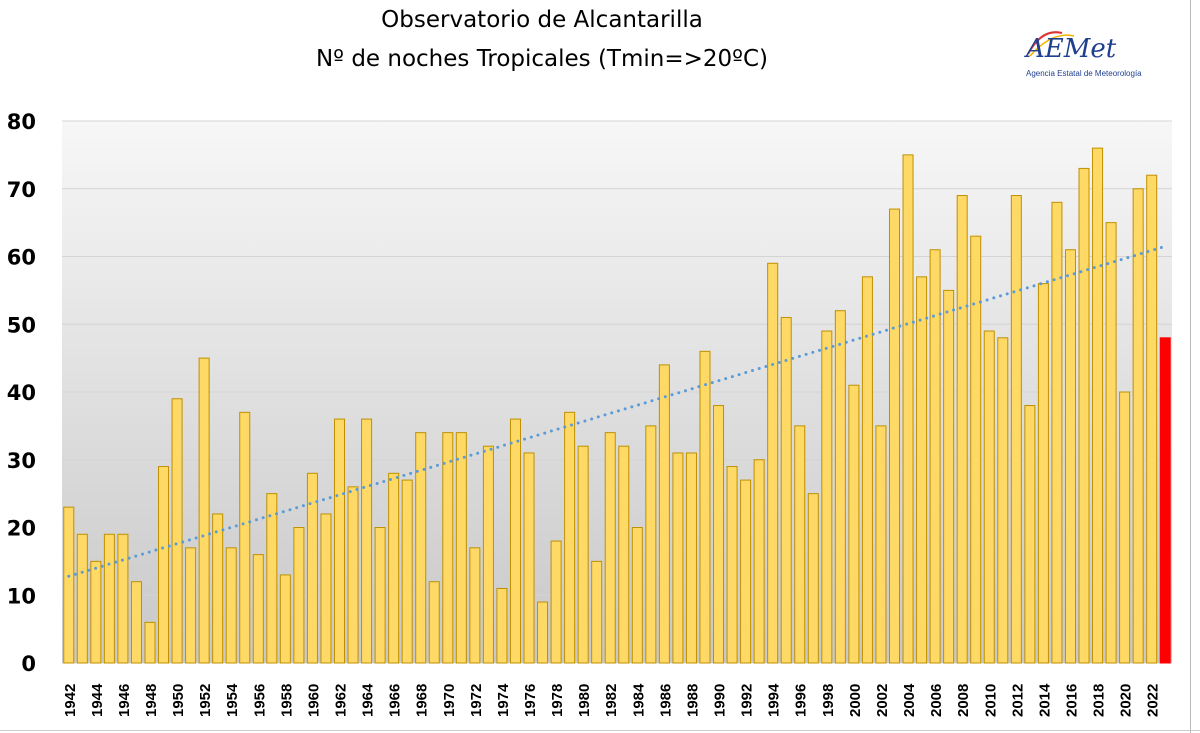  I want to click on bar-1956, so click(258, 609).